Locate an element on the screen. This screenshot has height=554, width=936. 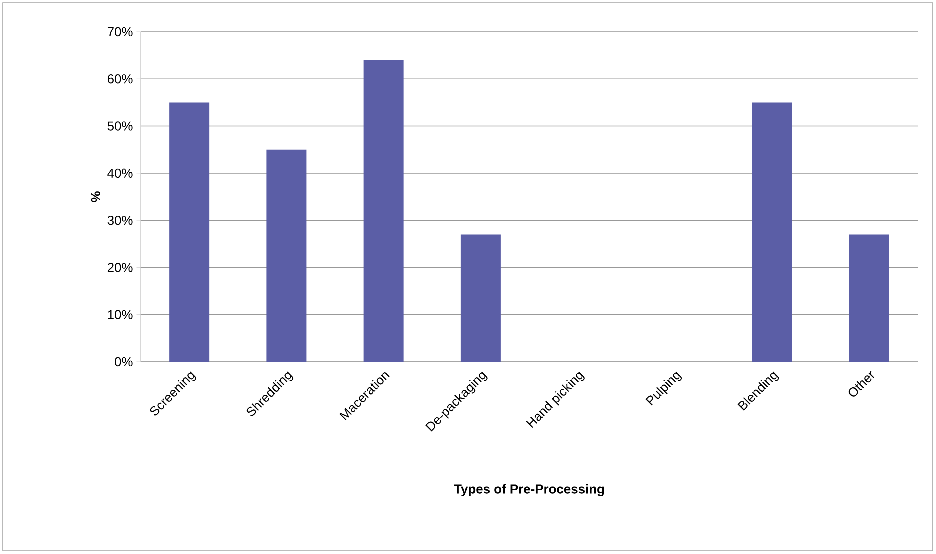
x-axis-title: Types of Pre-Processing is located at coordinates (529, 490).